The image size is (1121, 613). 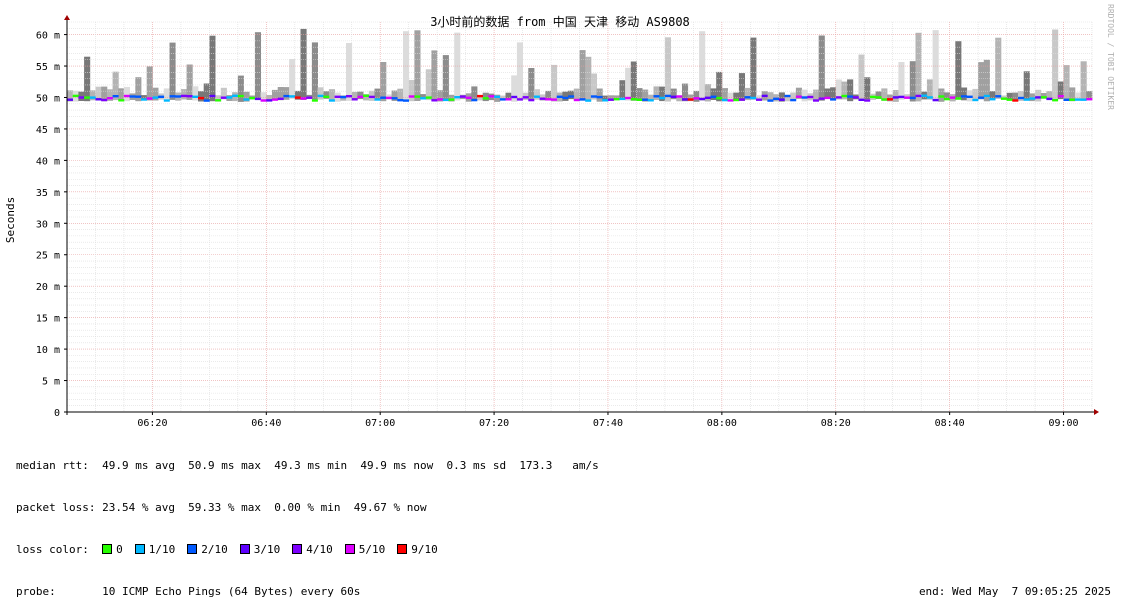 I want to click on y-tick-label: 55 m, so click(x=48, y=67).